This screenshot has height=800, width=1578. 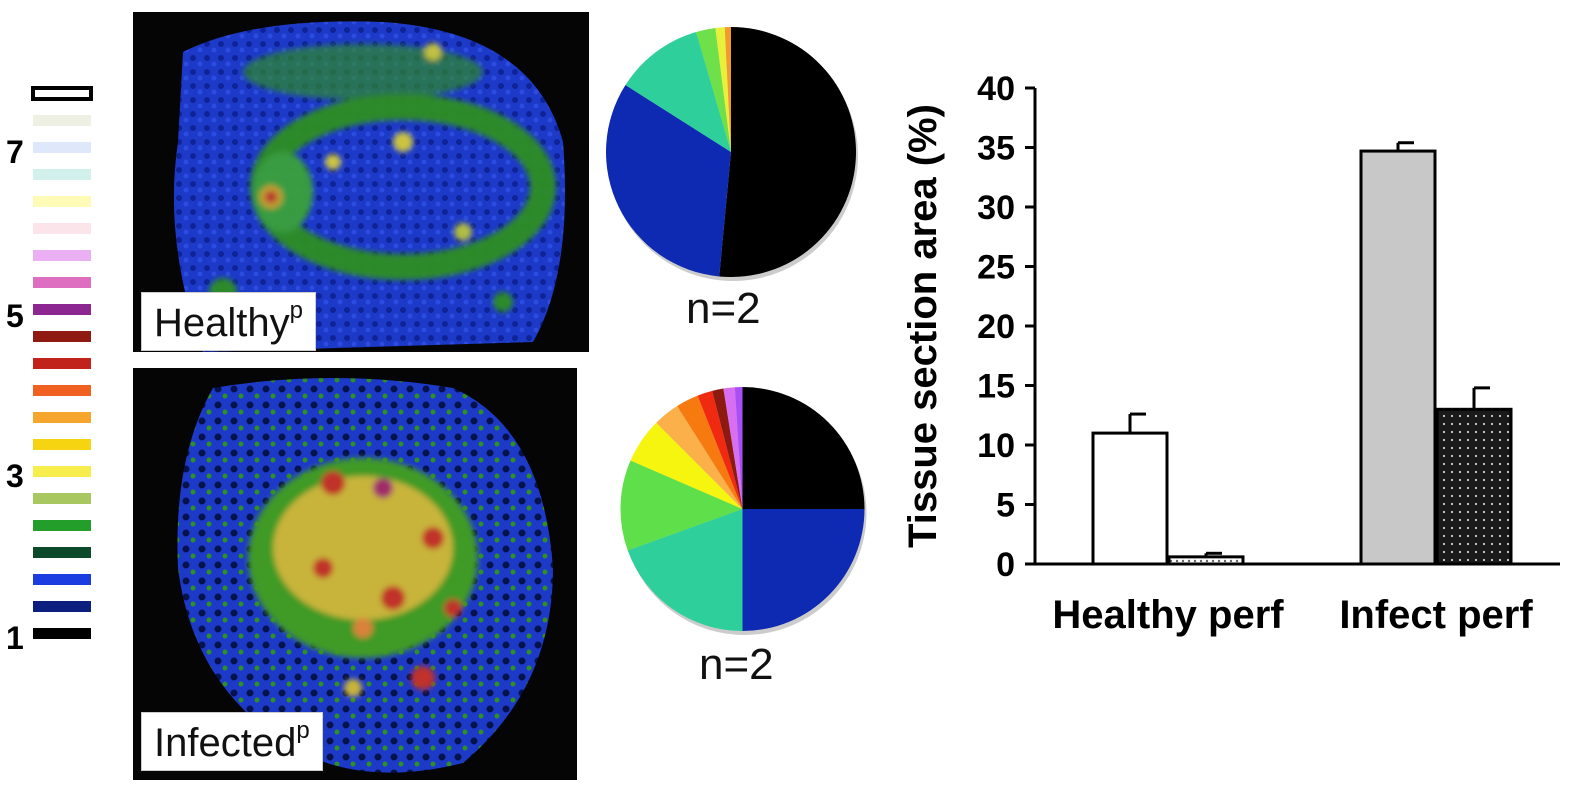 What do you see at coordinates (1168, 615) in the screenshot?
I see `x-category-label: Healthy perf` at bounding box center [1168, 615].